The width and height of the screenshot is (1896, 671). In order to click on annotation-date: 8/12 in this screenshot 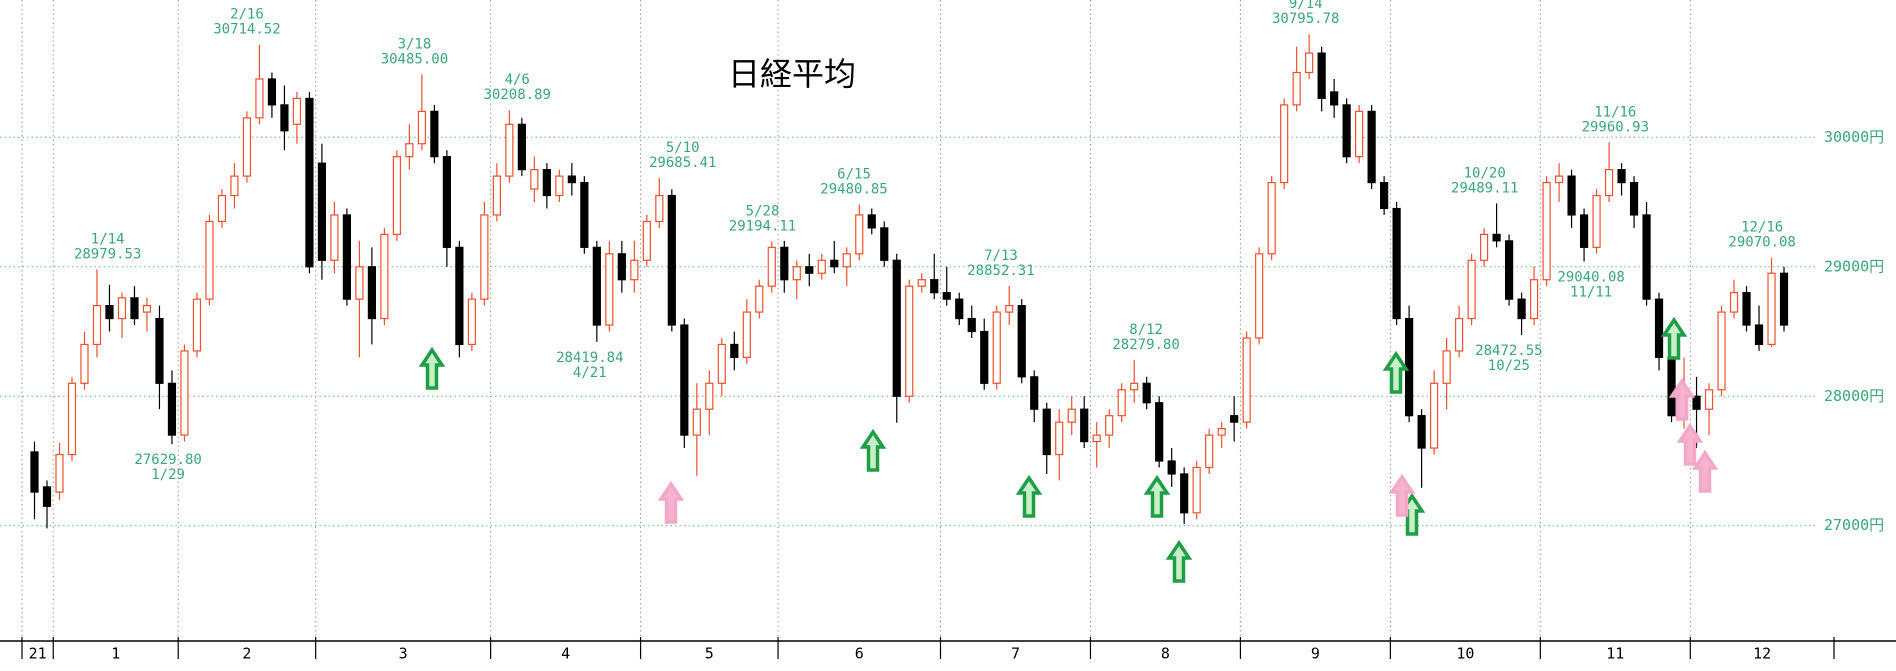, I will do `click(1146, 330)`.